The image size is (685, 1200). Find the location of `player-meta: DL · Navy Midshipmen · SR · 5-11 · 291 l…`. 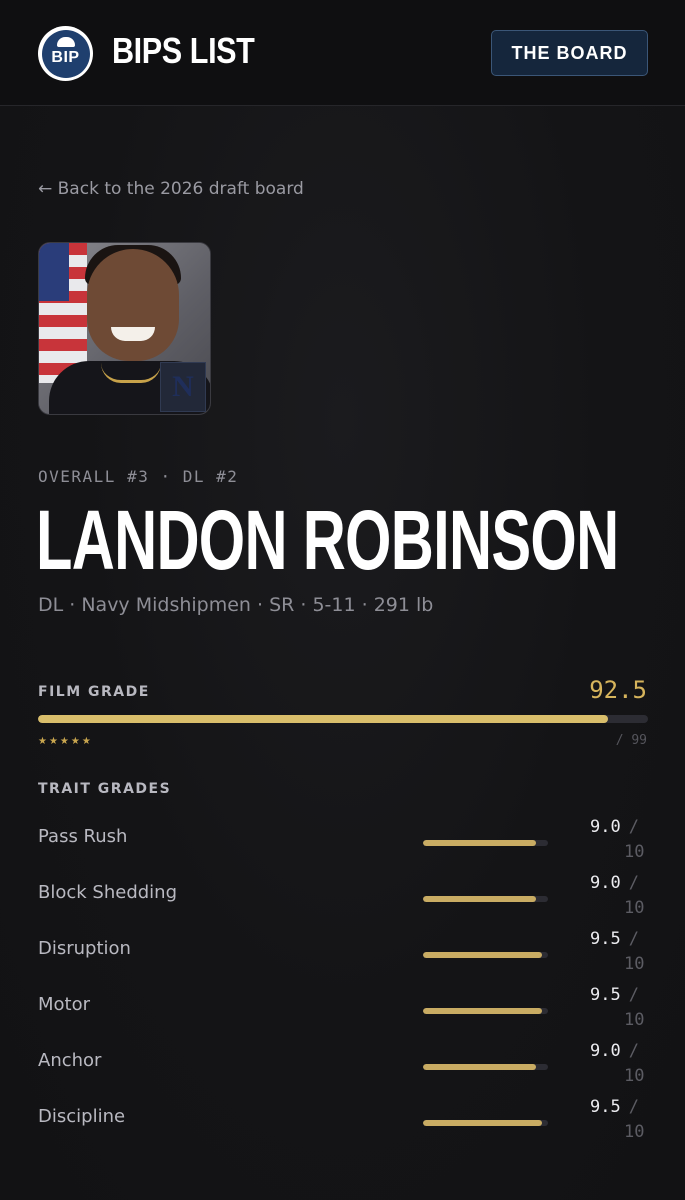

player-meta: DL · Navy Midshipmen · SR · 5-11 · 291 l… is located at coordinates (236, 605).